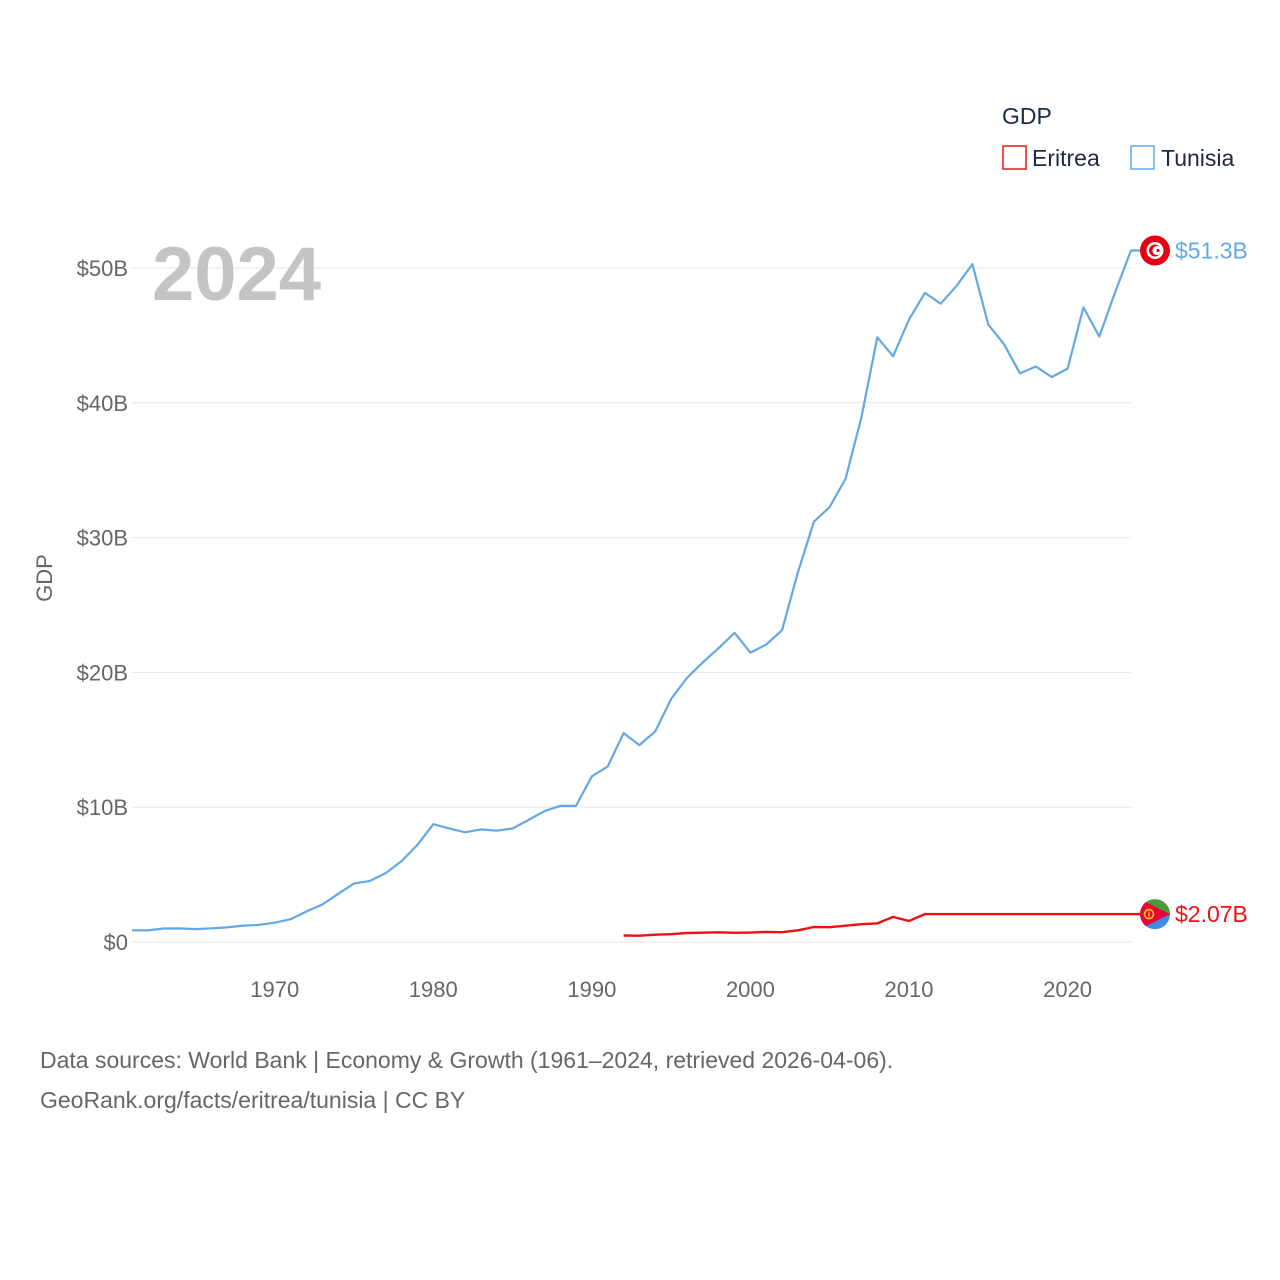  I want to click on y-tick-label: $10B, so click(102, 807).